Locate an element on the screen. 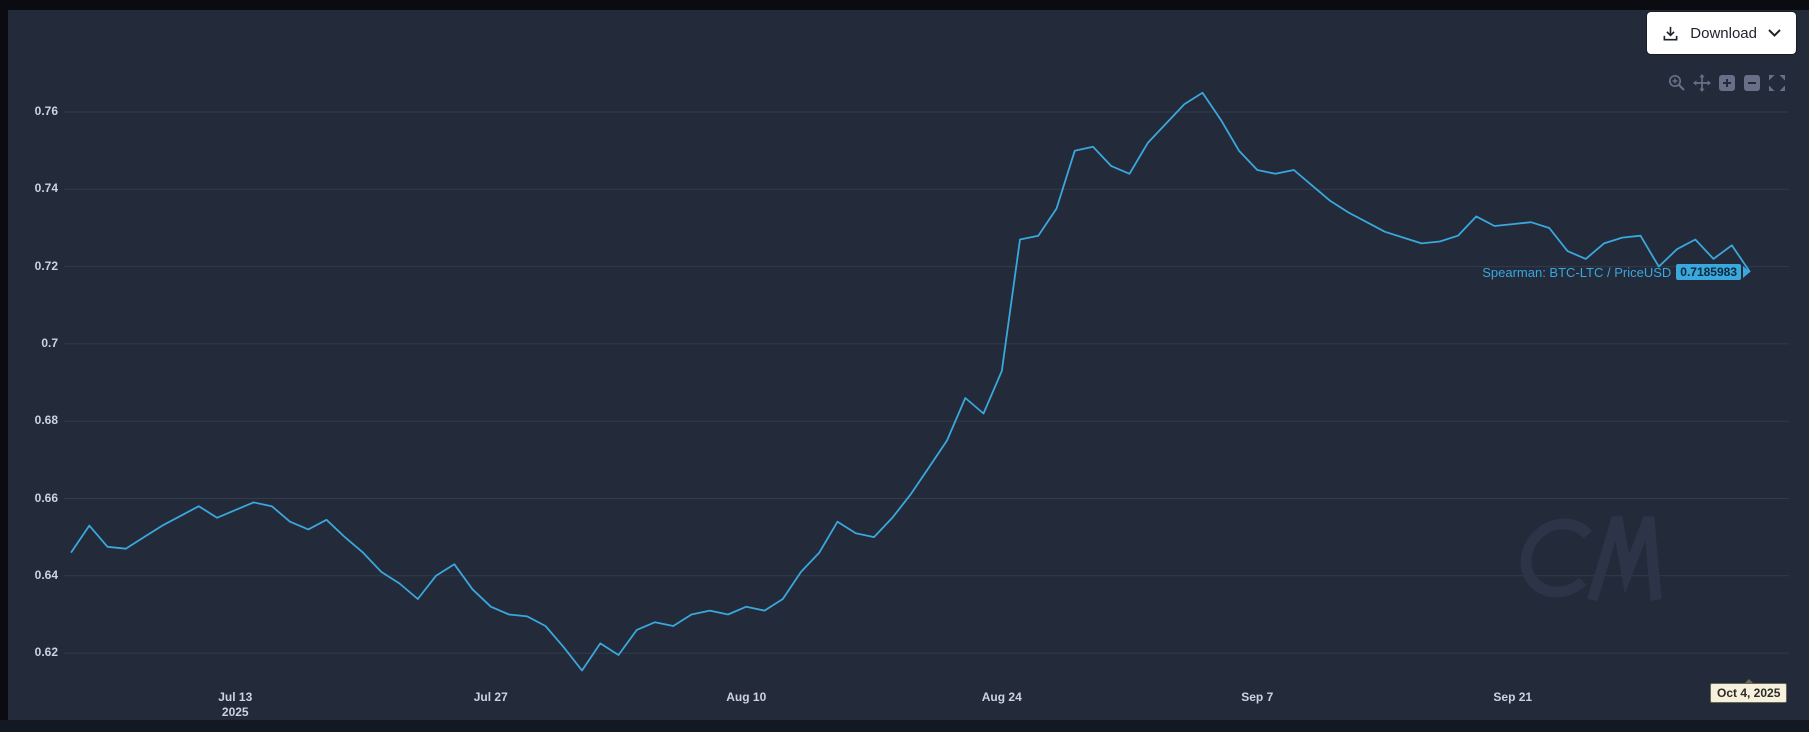 This screenshot has height=732, width=1809. zoom-in-icon is located at coordinates (1727, 83).